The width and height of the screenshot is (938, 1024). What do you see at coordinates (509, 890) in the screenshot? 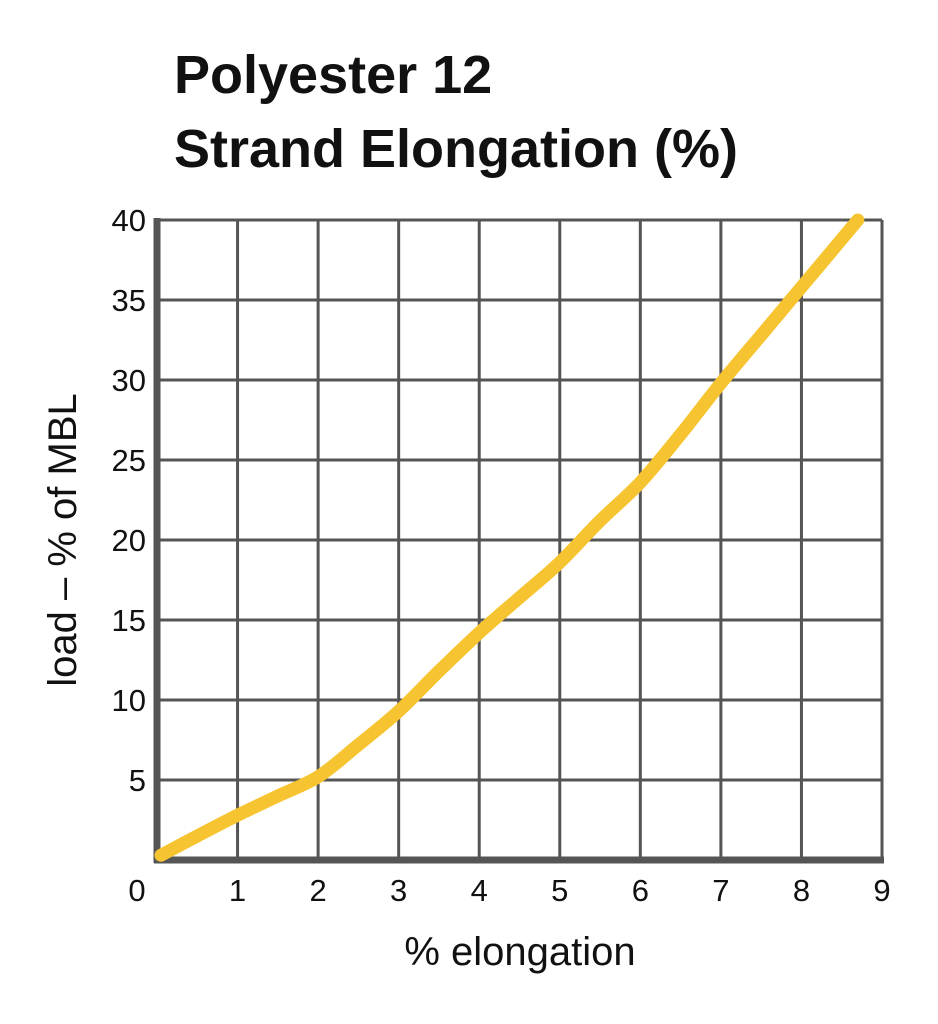
I see `x-axis-ticks: 0 1 2 3 4 5 6 7 8 9` at bounding box center [509, 890].